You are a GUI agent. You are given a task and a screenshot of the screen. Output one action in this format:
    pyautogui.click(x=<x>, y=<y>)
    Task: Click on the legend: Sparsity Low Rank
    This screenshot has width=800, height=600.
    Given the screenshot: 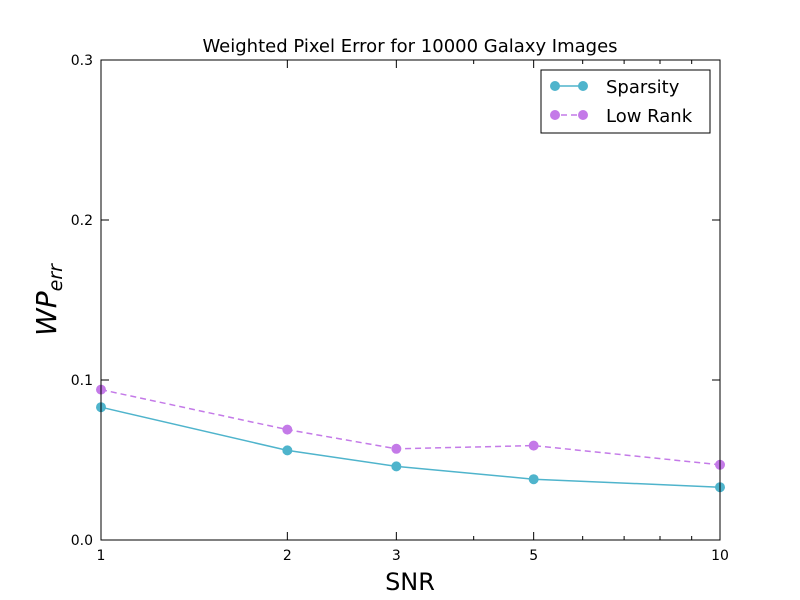 What is the action you would take?
    pyautogui.click(x=625, y=101)
    